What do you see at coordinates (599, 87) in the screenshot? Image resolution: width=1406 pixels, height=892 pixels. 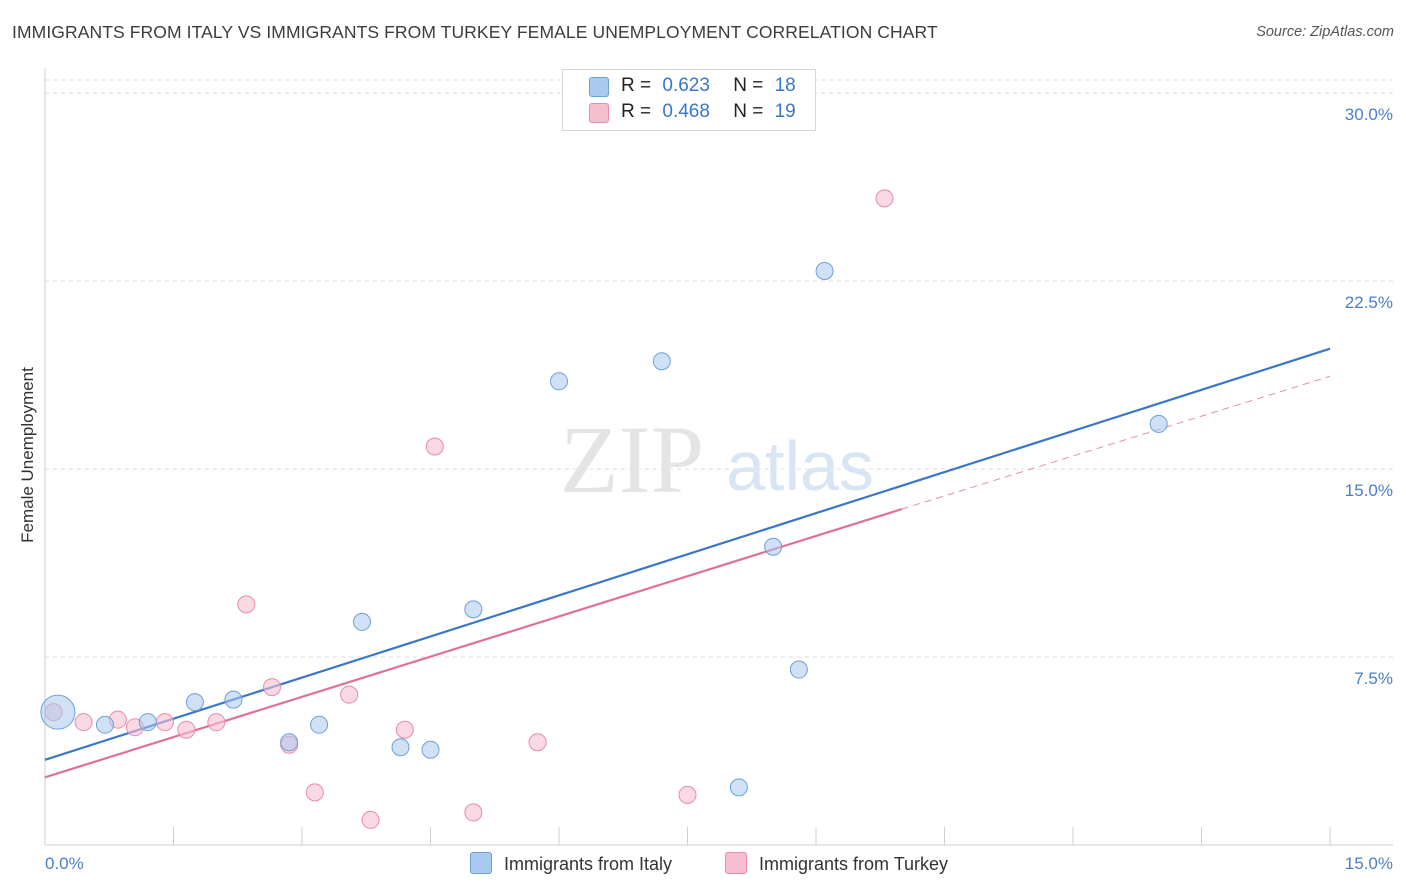 I see `italy-swatch` at bounding box center [599, 87].